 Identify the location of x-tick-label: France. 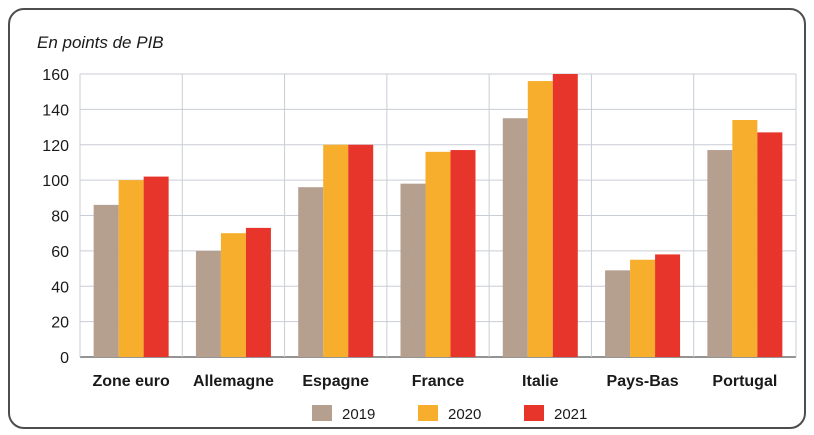
(438, 381).